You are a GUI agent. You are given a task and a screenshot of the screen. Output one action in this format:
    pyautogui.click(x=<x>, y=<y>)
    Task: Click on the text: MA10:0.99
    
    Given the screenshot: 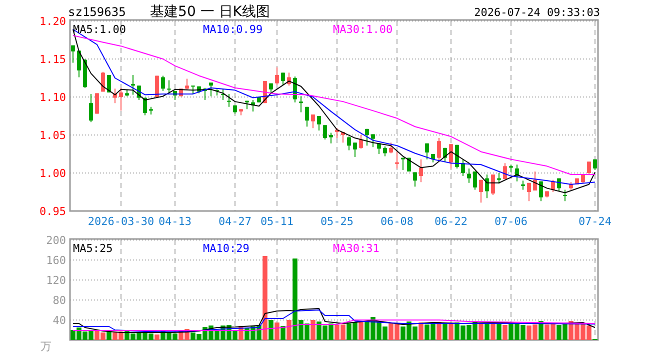 What is the action you would take?
    pyautogui.click(x=233, y=29)
    